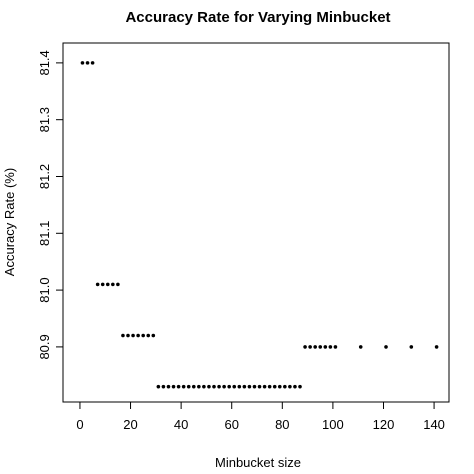  I want to click on x-tick-label: 0, so click(79, 424).